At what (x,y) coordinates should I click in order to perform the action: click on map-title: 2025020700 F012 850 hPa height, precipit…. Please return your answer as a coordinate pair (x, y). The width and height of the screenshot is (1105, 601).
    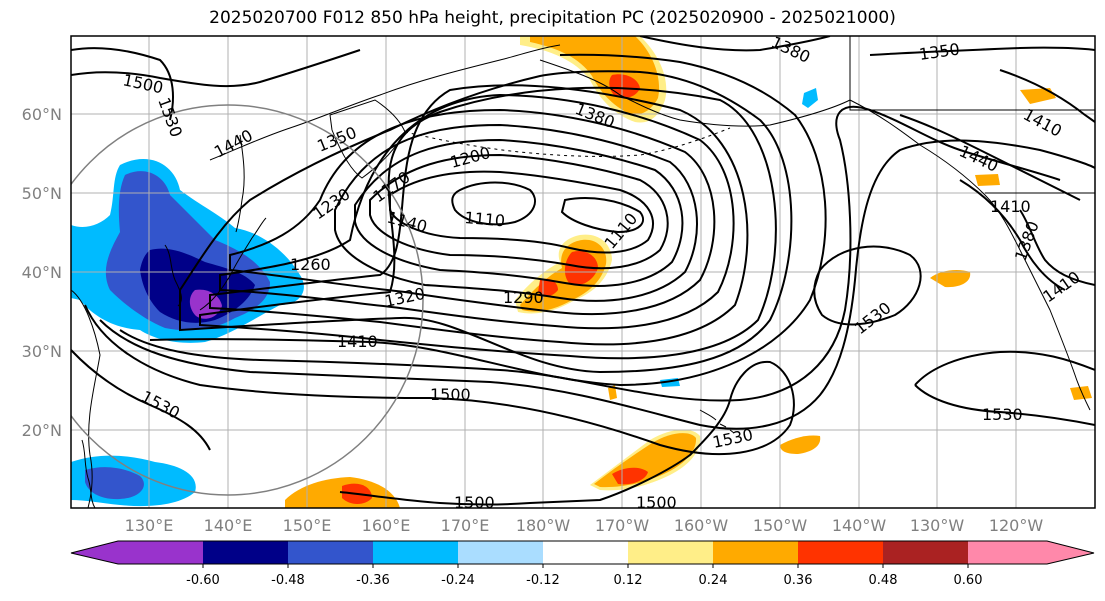
    Looking at the image, I should click on (552, 18).